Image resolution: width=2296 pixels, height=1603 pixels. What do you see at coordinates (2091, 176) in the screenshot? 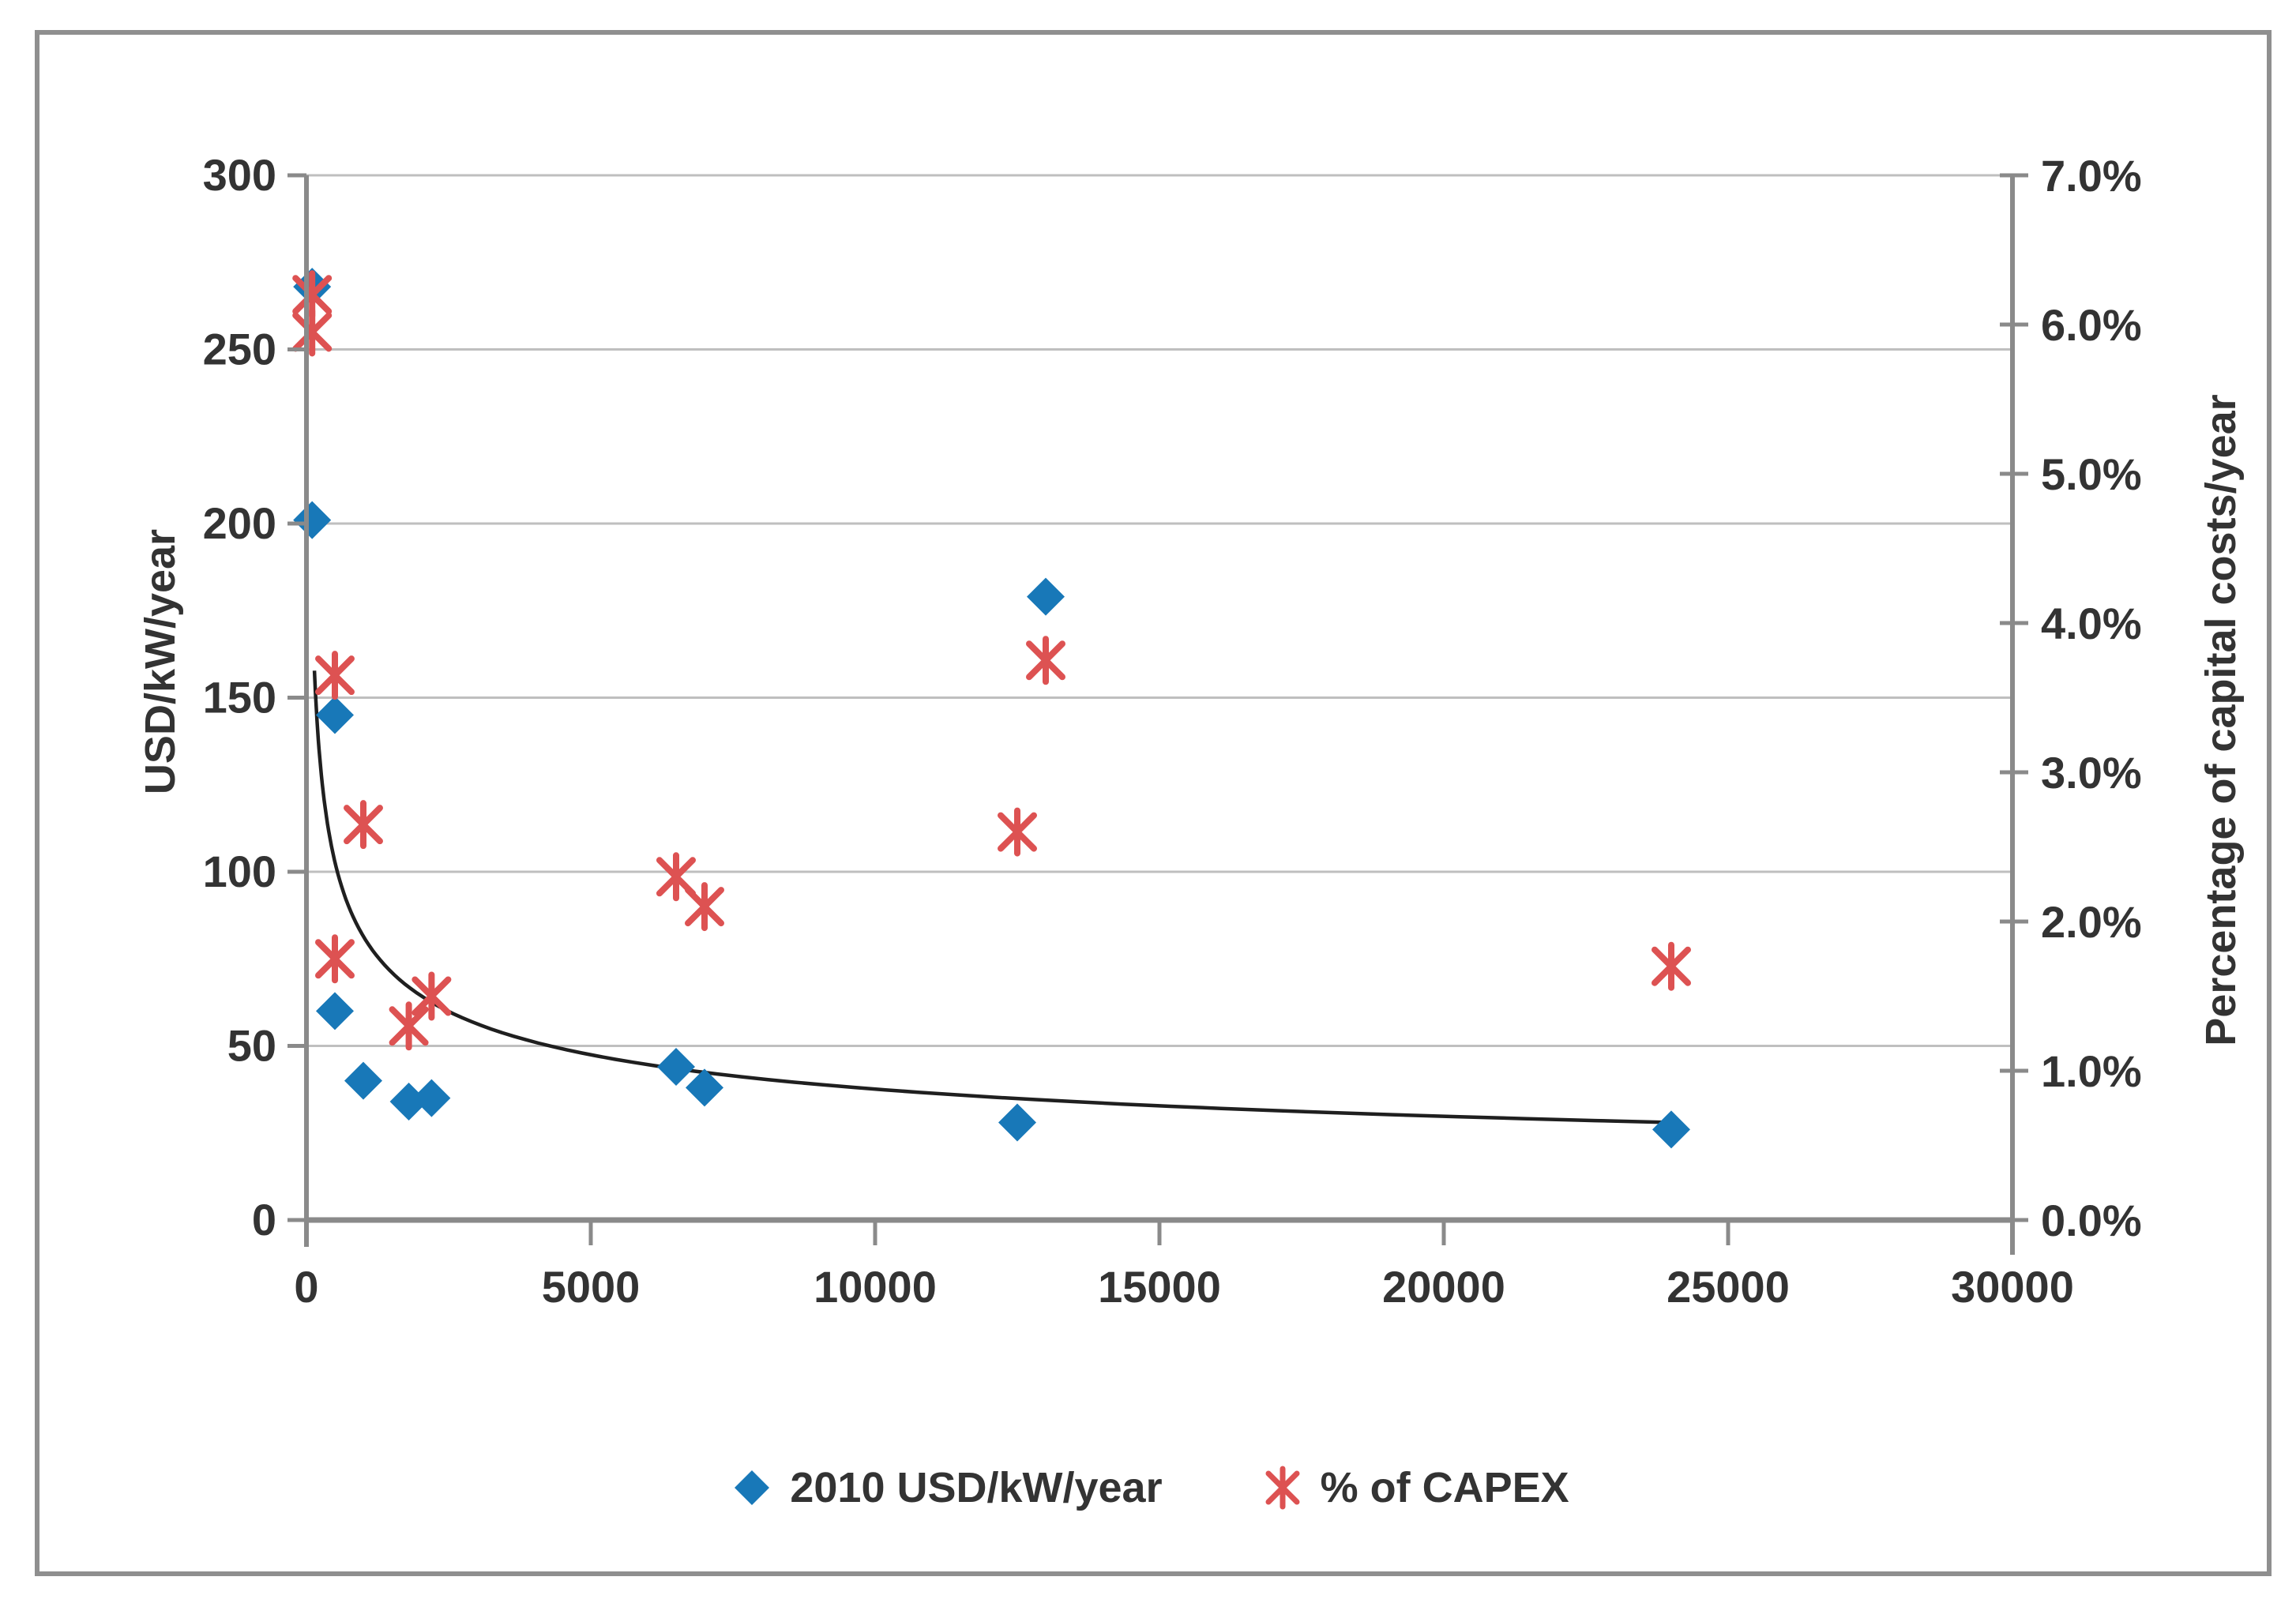
I see `y-right-tick-label: 7.0%` at bounding box center [2091, 176].